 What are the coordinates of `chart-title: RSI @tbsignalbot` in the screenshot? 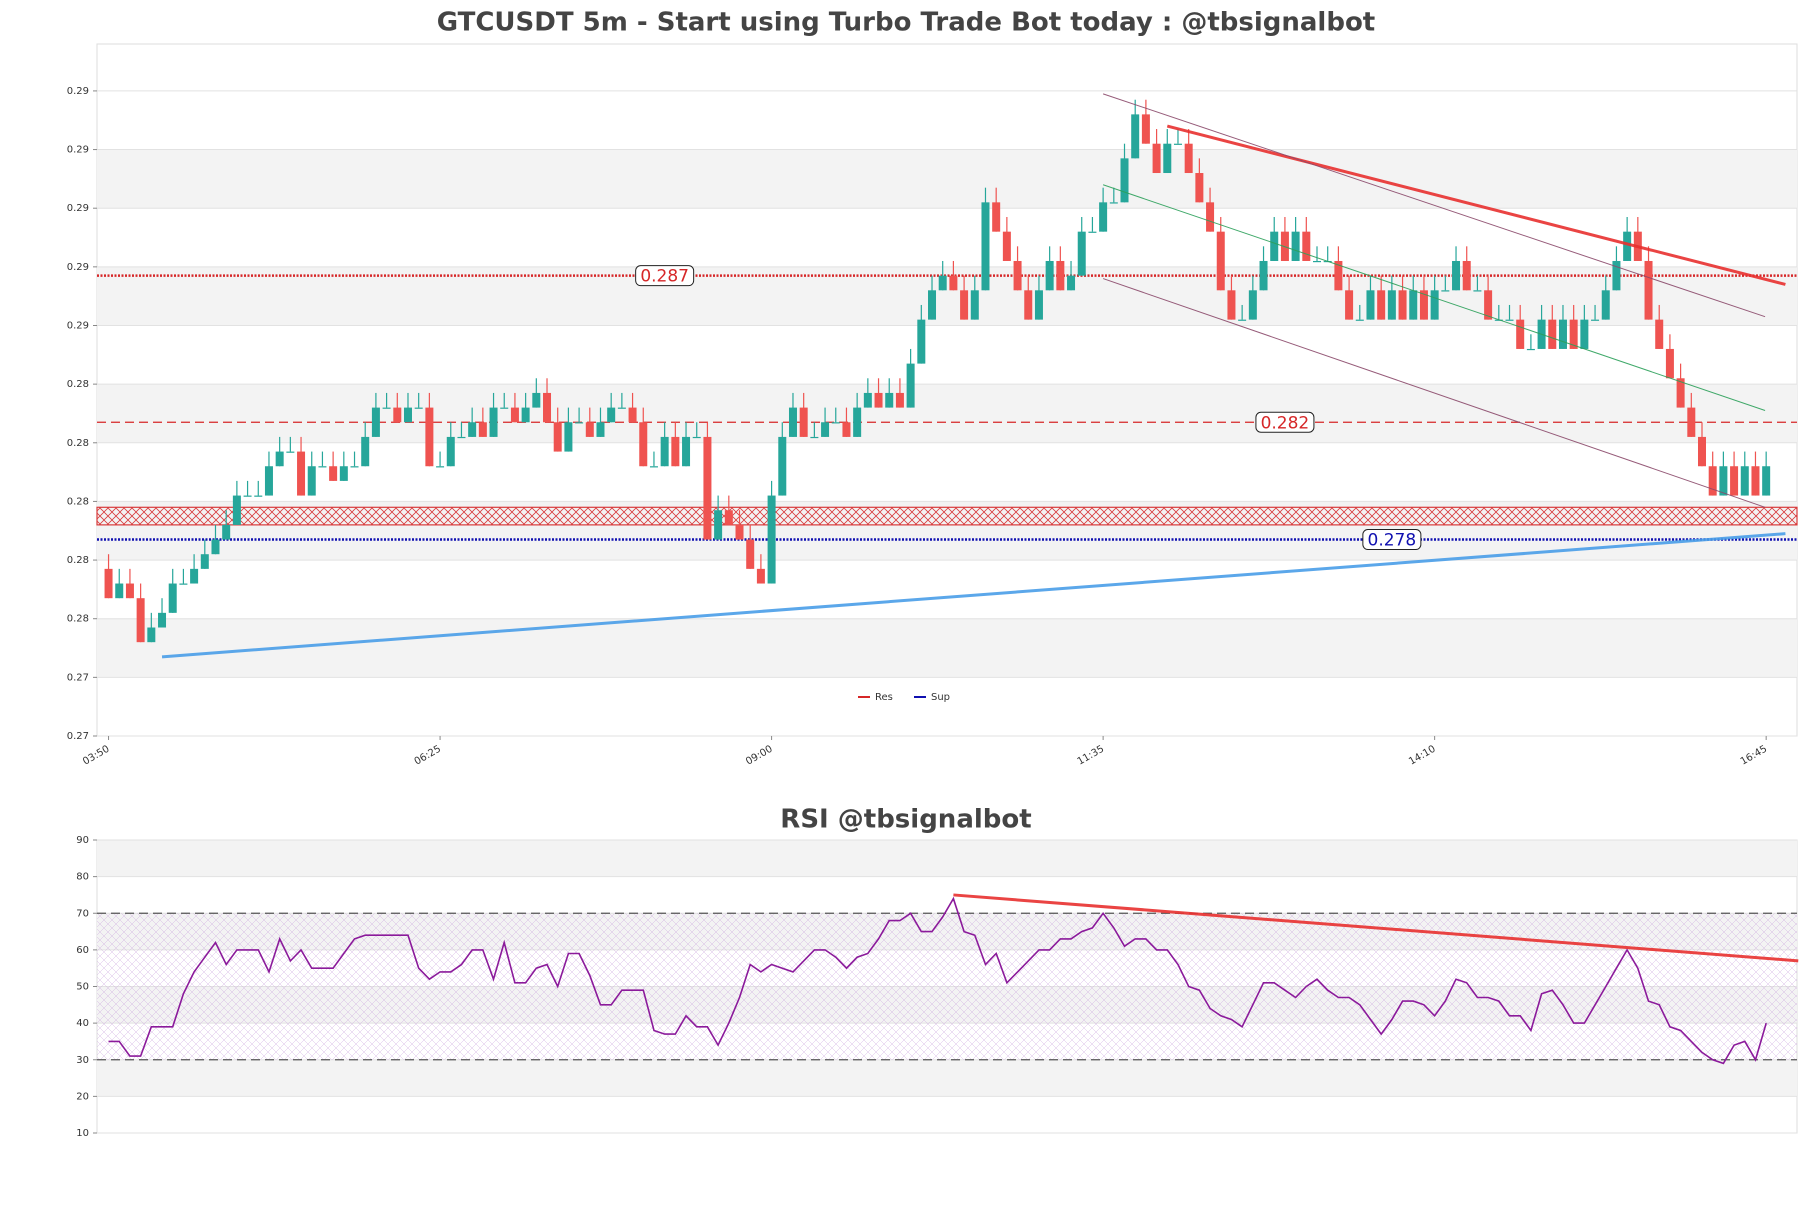 It's located at (905, 820).